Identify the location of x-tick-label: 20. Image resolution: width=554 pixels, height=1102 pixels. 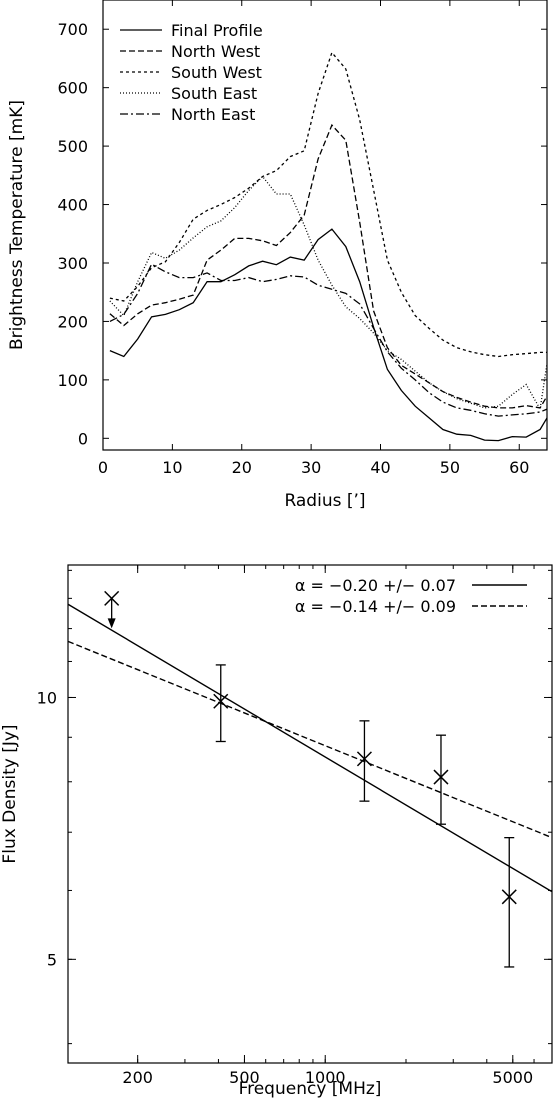
(242, 467).